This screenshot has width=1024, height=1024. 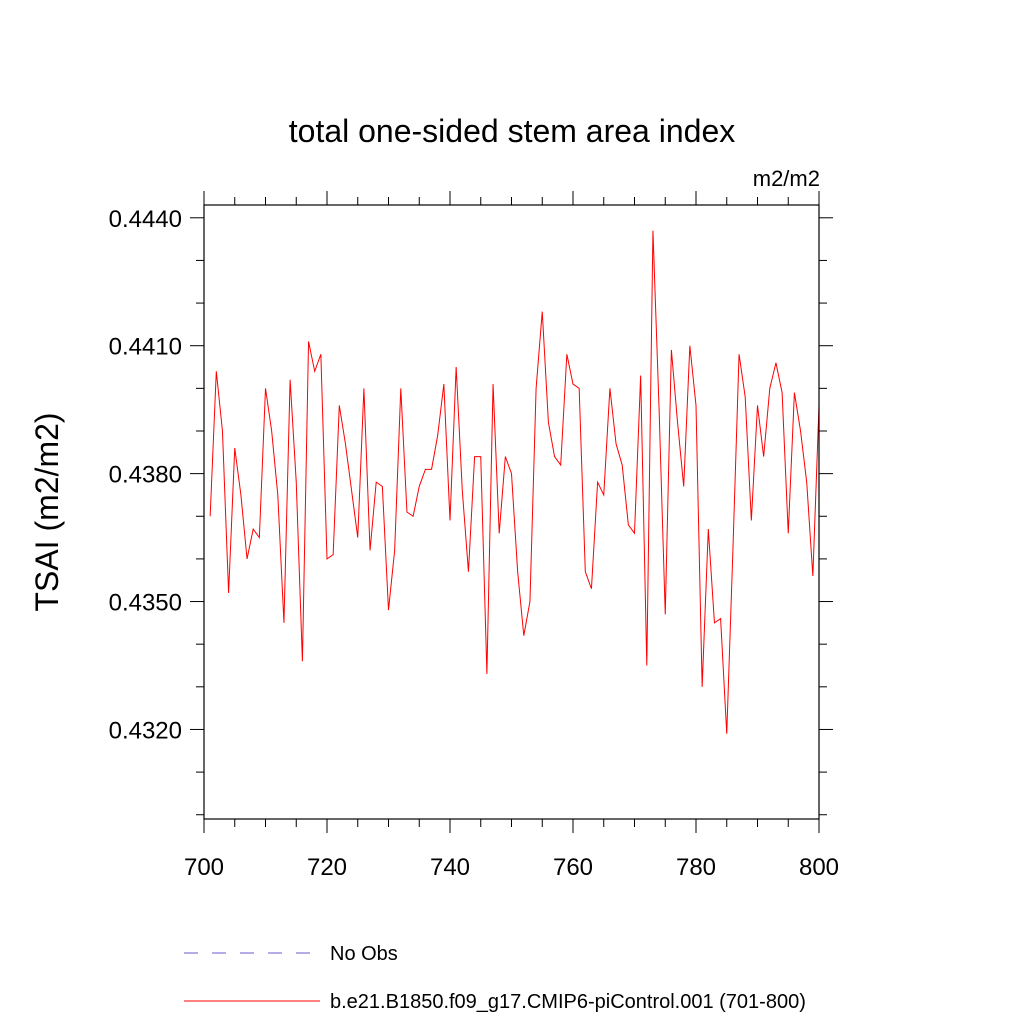 I want to click on x-tick-label: 760, so click(x=573, y=867).